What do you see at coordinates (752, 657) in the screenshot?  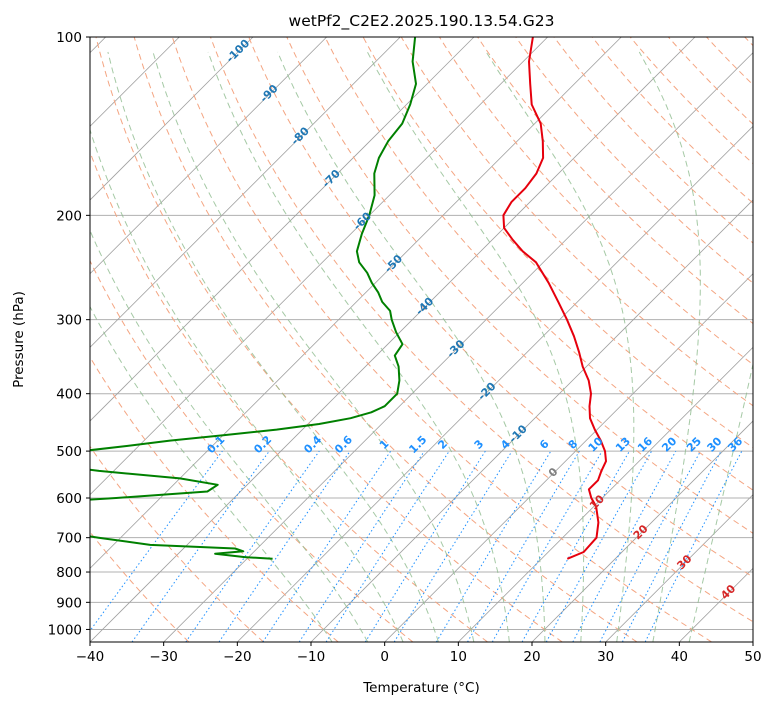 I see `x-tick-label: 50` at bounding box center [752, 657].